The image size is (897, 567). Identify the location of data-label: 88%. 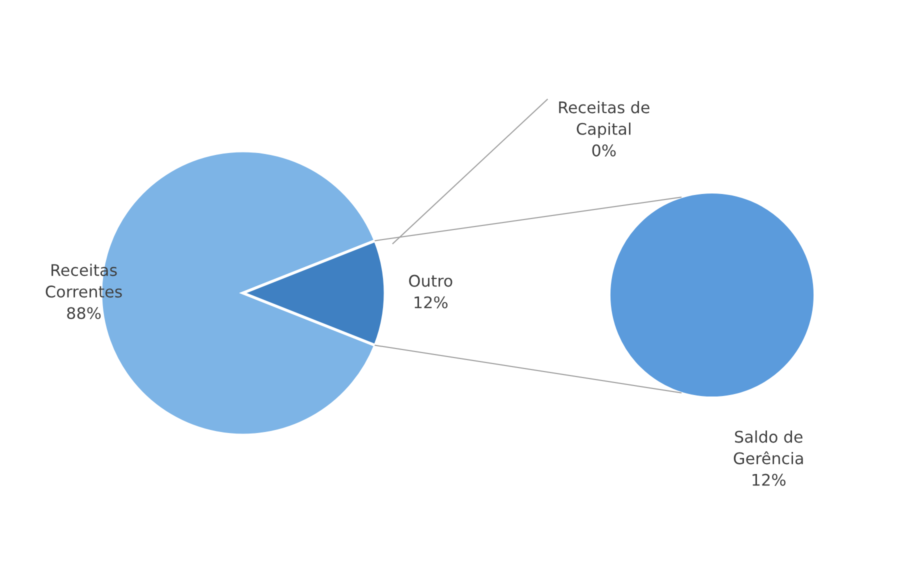
(84, 313).